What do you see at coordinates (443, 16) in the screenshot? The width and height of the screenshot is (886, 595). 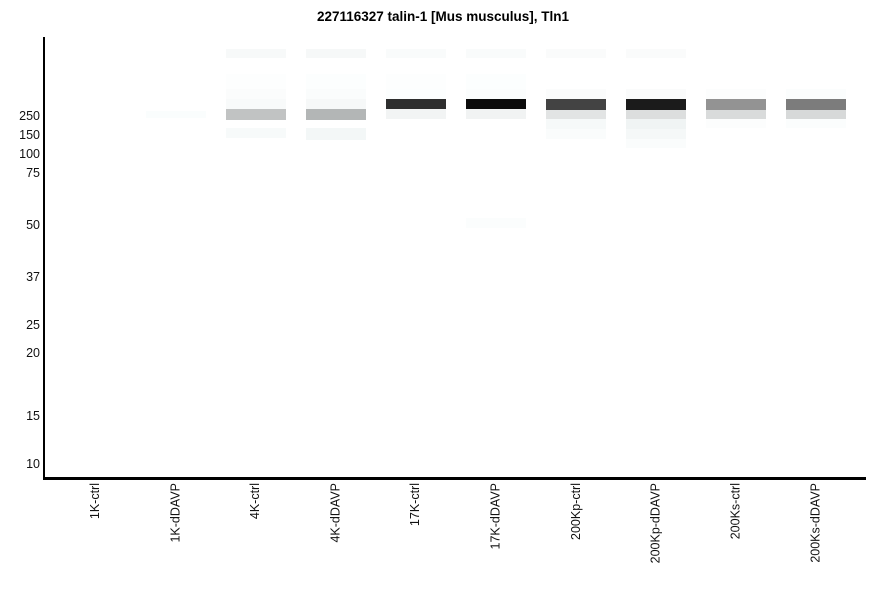 I see `figure-title: 227116327 talin-1 [Mus musculus], Tln1` at bounding box center [443, 16].